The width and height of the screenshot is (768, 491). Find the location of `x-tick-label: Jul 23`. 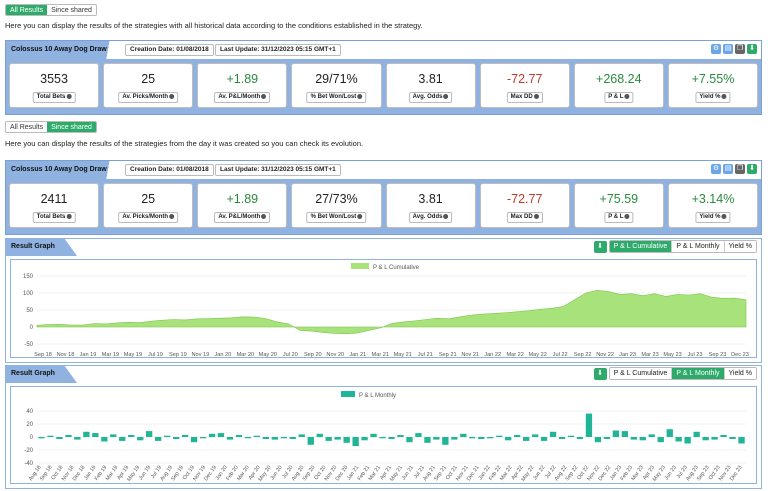

x-tick-label: Jul 23 is located at coordinates (695, 355).